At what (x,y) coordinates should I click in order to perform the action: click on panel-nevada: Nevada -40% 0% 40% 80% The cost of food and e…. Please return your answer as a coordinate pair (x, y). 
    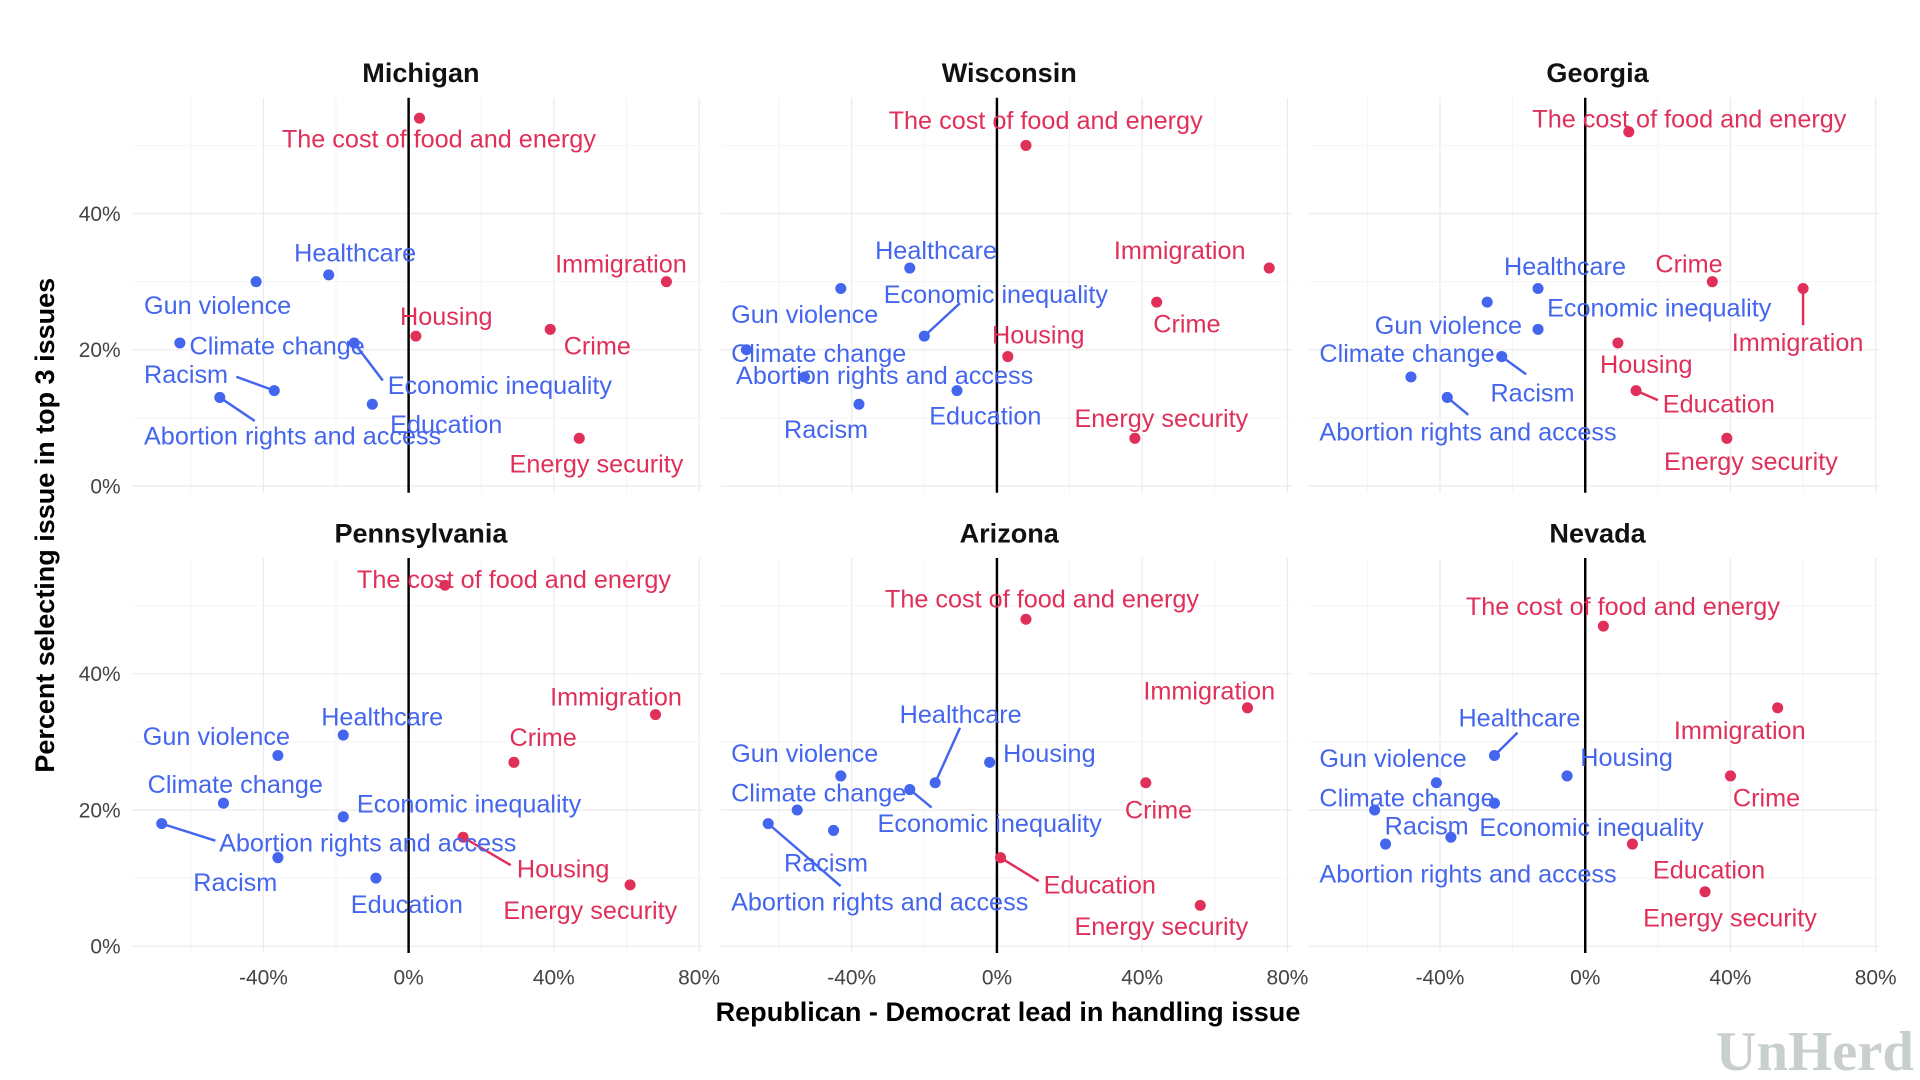
    Looking at the image, I should click on (1603, 753).